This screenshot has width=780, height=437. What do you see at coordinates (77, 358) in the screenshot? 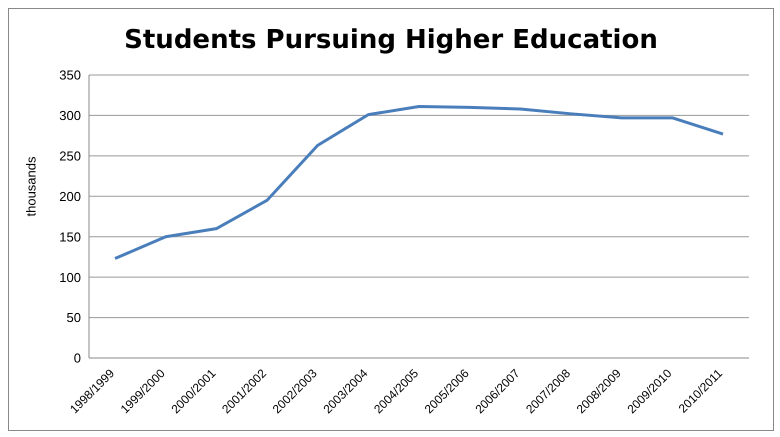
I see `y-tick-label: 0` at bounding box center [77, 358].